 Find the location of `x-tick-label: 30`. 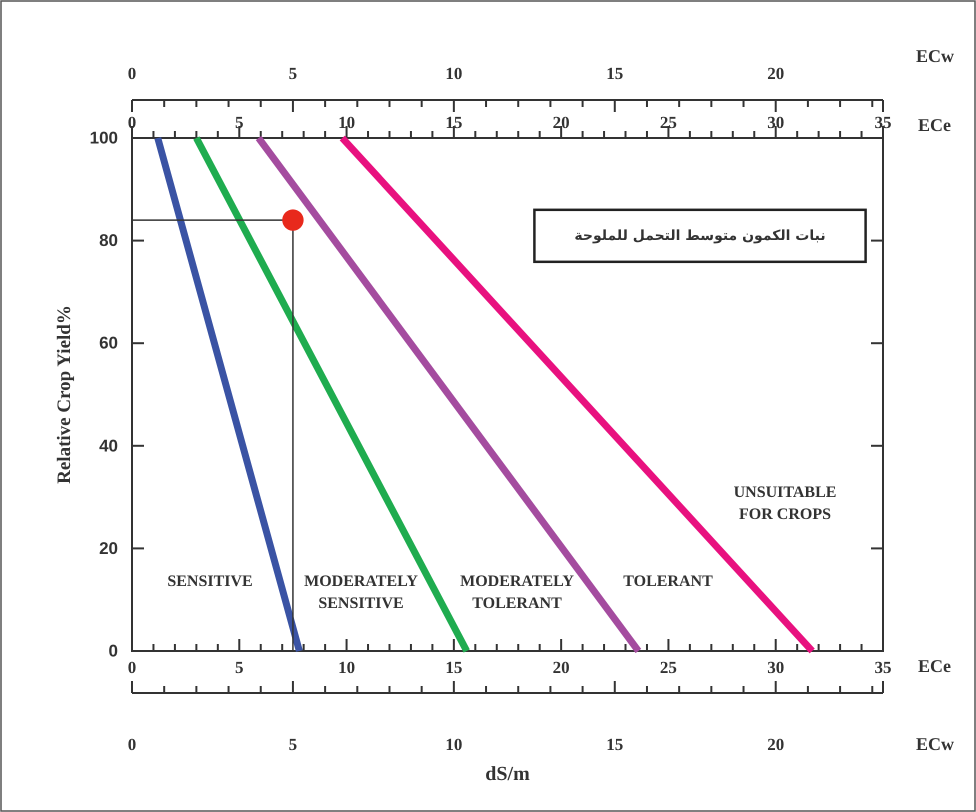

x-tick-label: 30 is located at coordinates (775, 122).